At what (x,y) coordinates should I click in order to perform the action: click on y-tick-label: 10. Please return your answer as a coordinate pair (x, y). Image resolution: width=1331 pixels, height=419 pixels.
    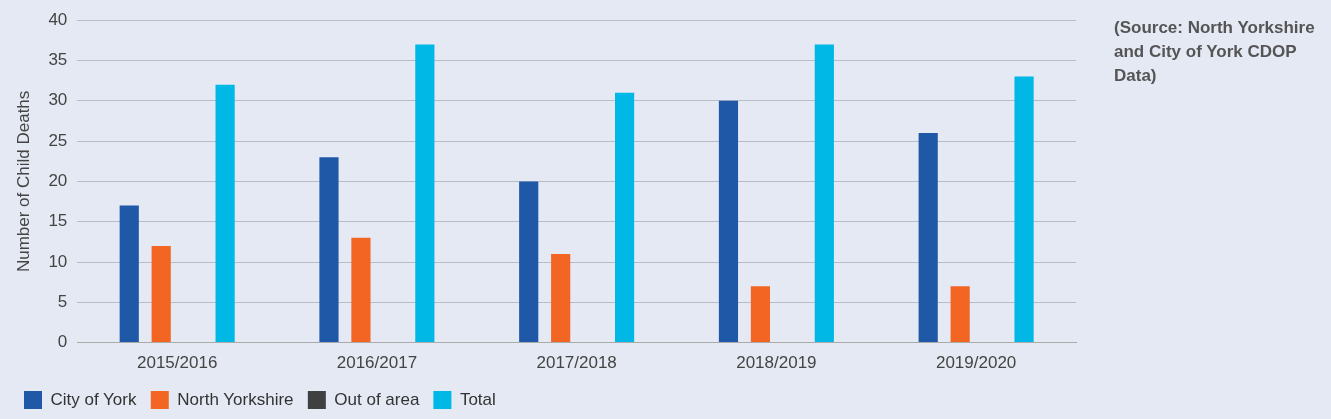
    Looking at the image, I should click on (58, 261).